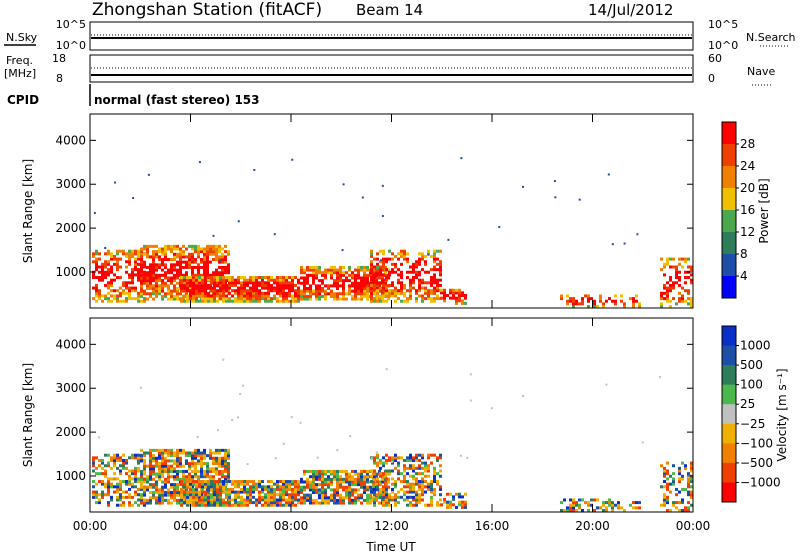 Image resolution: width=800 pixels, height=554 pixels. I want to click on colorbar-swatch, so click(729, 355).